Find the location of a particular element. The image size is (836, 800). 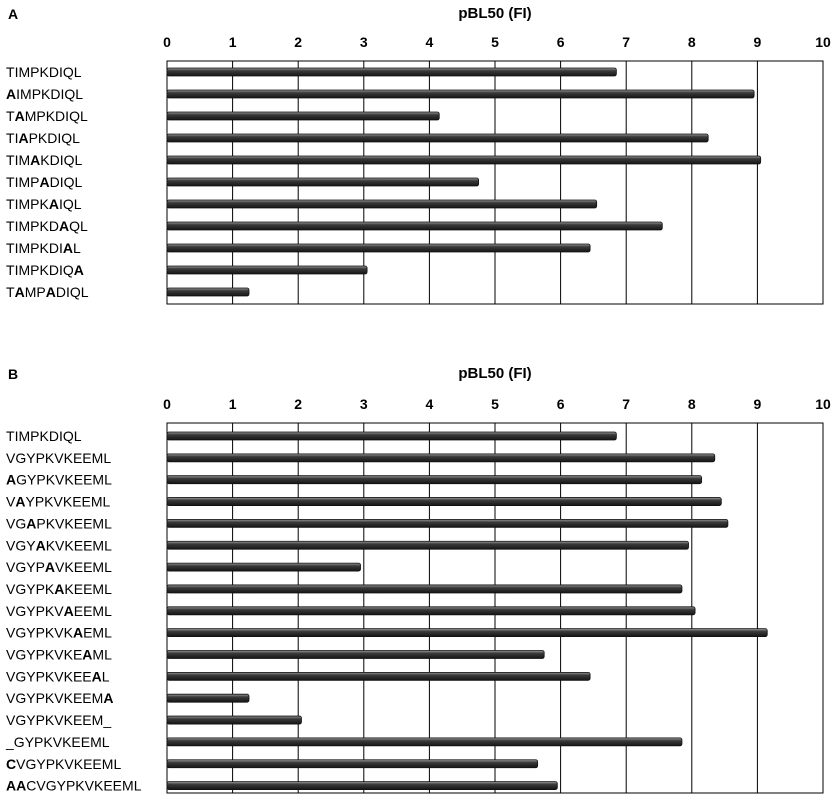

panel-b-category-label-vgypkvkeem: VGYPKVKEEM_ is located at coordinates (58, 720).